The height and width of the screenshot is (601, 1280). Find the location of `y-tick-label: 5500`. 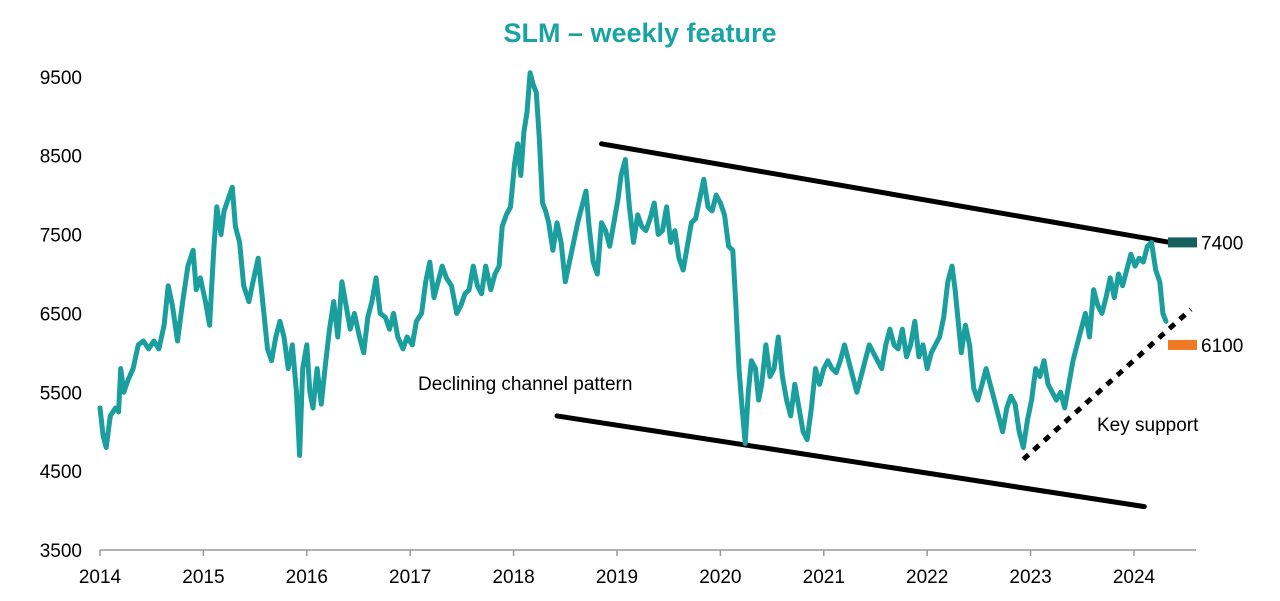

y-tick-label: 5500 is located at coordinates (61, 393).